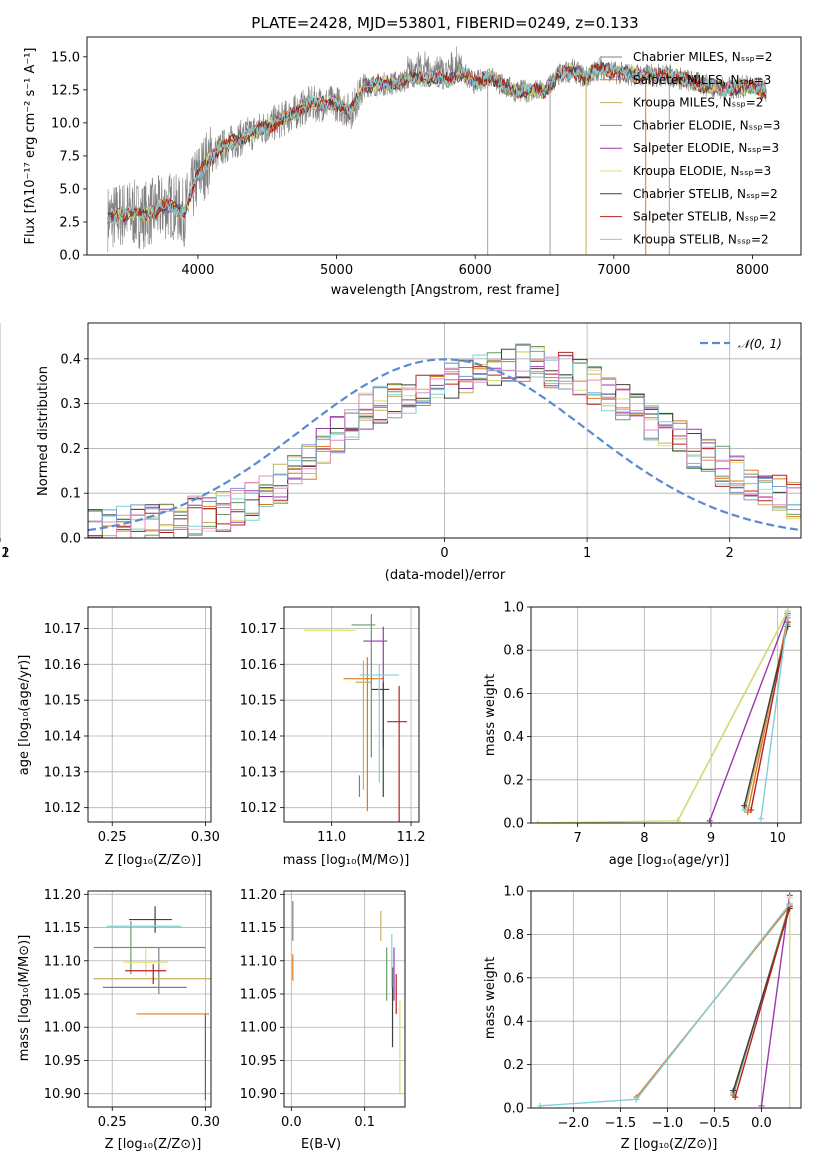 The height and width of the screenshot is (1170, 819). Describe the element at coordinates (698, 103) in the screenshot. I see `legend-label: Kroupa MILES, Nₛₛₚ=2` at that location.